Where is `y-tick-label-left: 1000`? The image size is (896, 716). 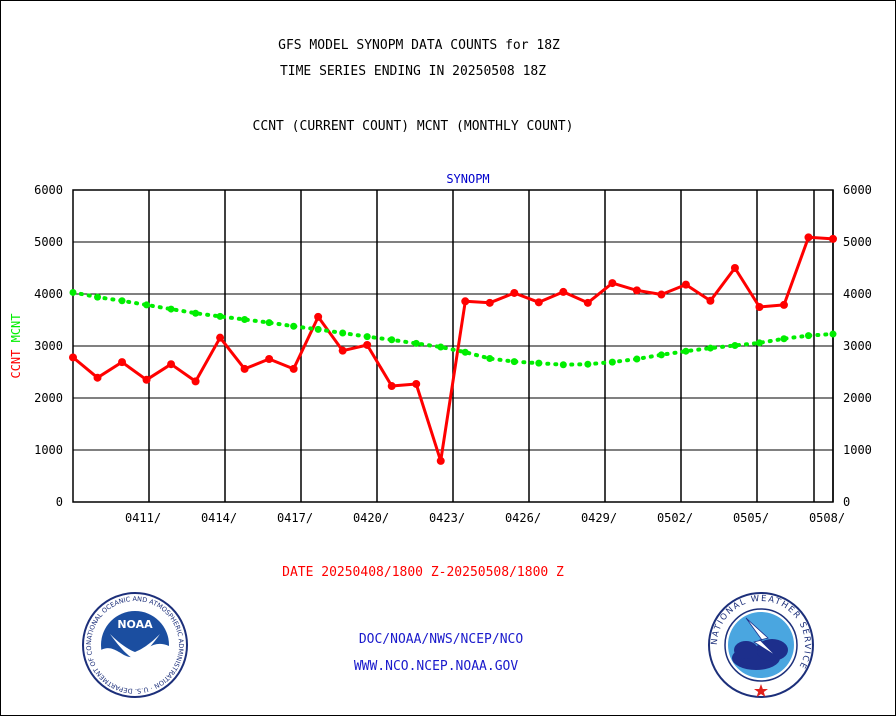
y-tick-label-left: 1000 is located at coordinates (48, 450).